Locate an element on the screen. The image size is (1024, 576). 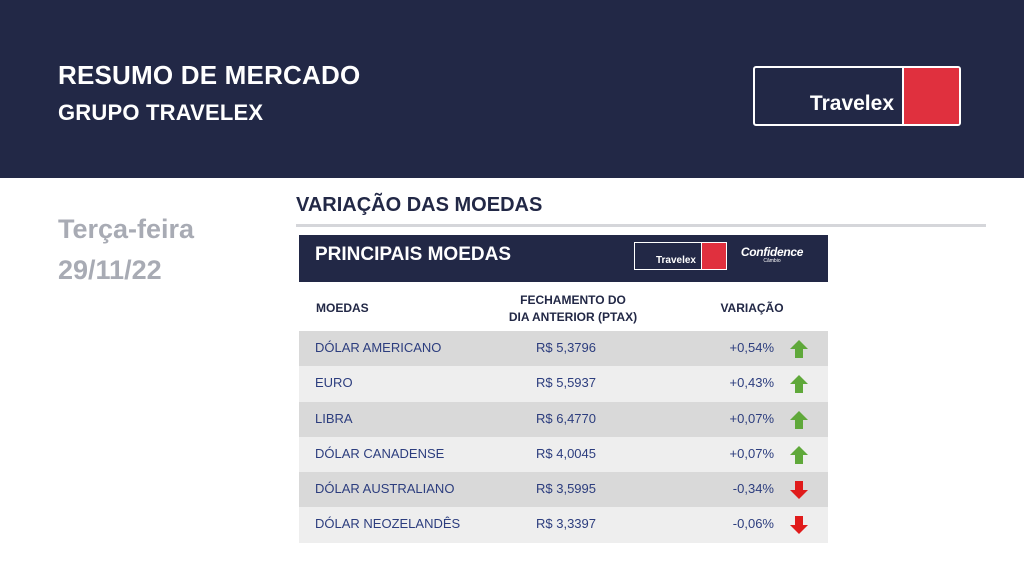
table-row: DÓLAR AMERICANO R$ 5,3796 +0,54% is located at coordinates (563, 349).